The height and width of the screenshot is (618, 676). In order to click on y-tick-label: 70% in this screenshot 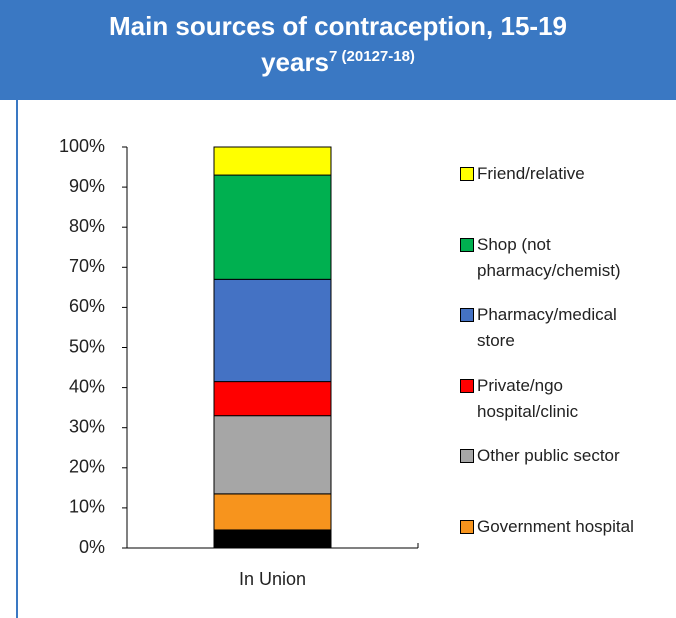, I will do `click(87, 266)`.